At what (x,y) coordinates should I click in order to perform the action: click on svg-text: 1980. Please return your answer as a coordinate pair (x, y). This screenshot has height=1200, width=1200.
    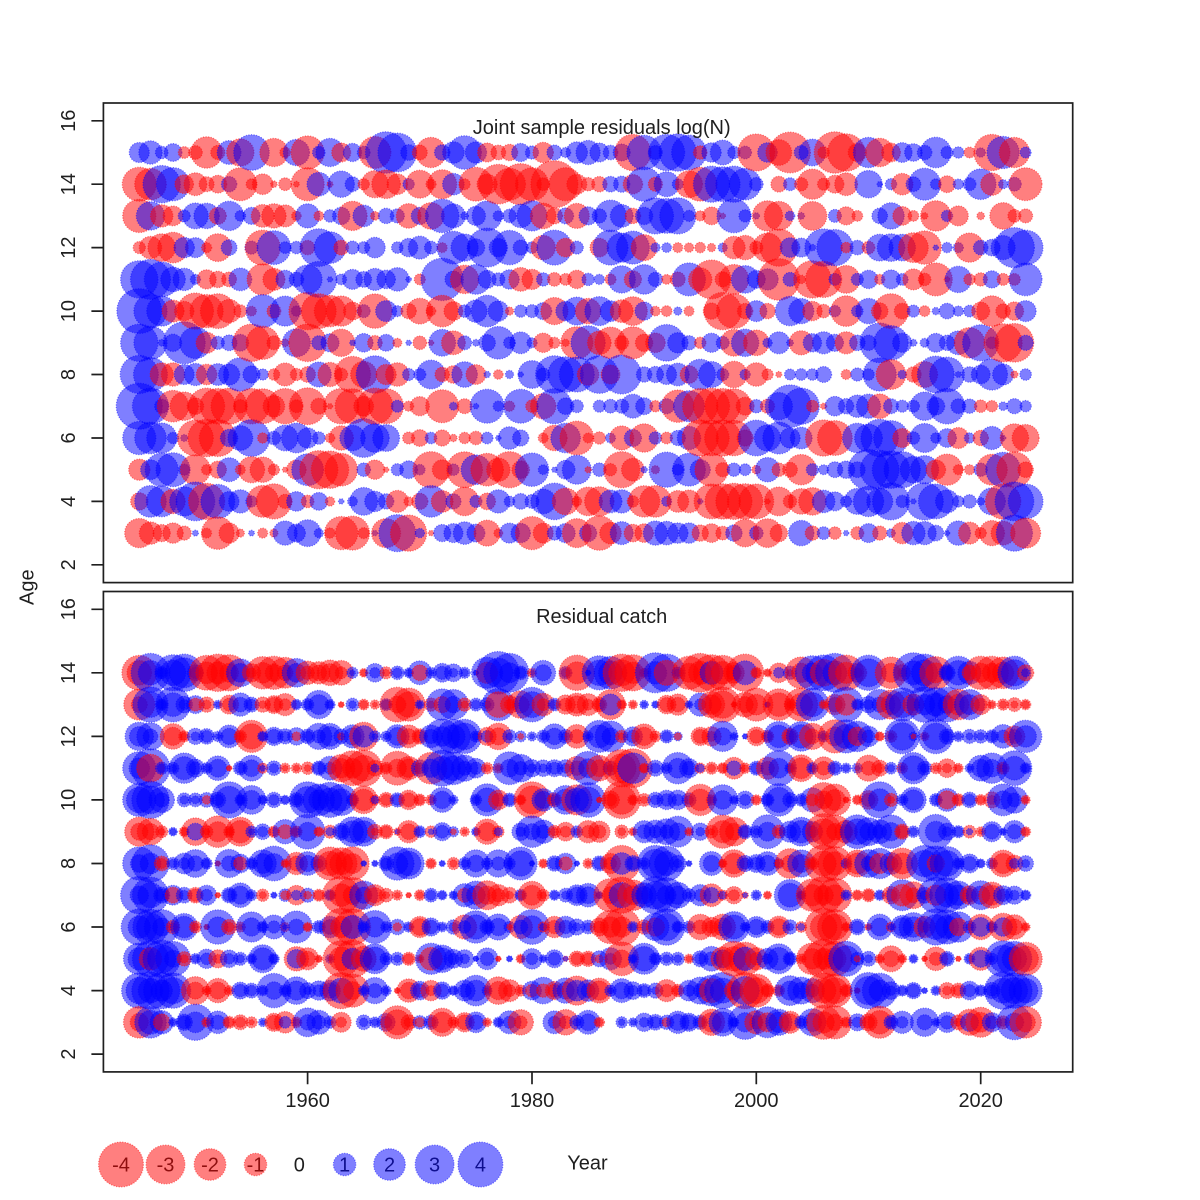
    Looking at the image, I should click on (532, 1101).